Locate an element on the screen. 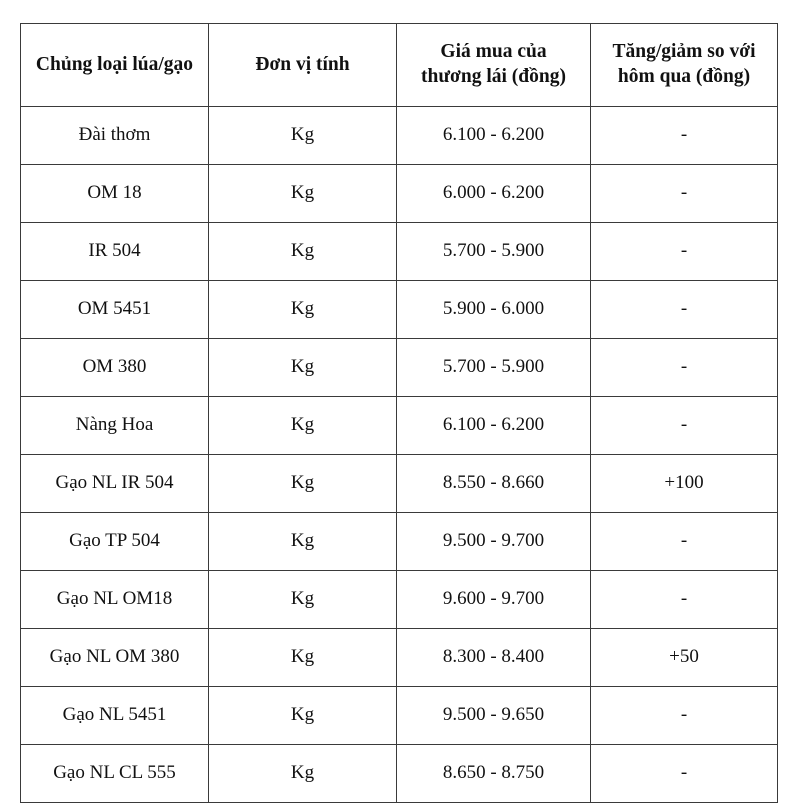 The image size is (800, 803). cell-rice-type: IR 504 is located at coordinates (114, 251).